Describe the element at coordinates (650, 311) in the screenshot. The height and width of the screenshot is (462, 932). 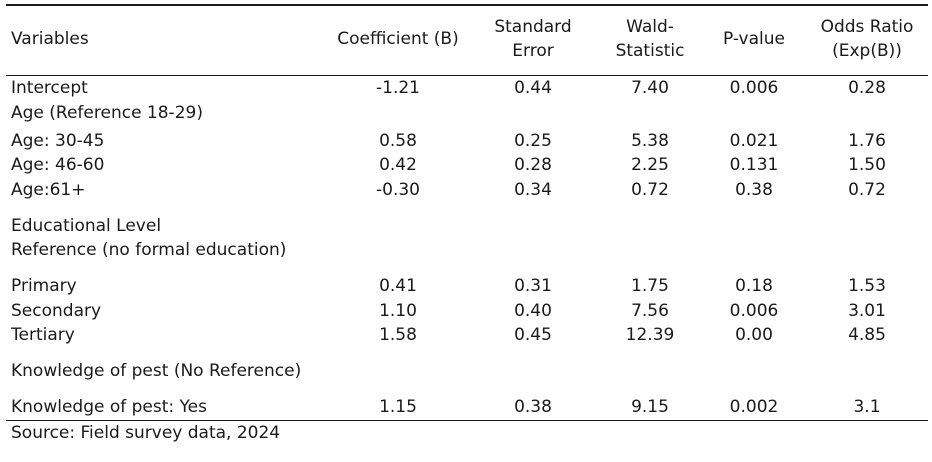
I see `cell-wald-statistic: 7.56` at that location.